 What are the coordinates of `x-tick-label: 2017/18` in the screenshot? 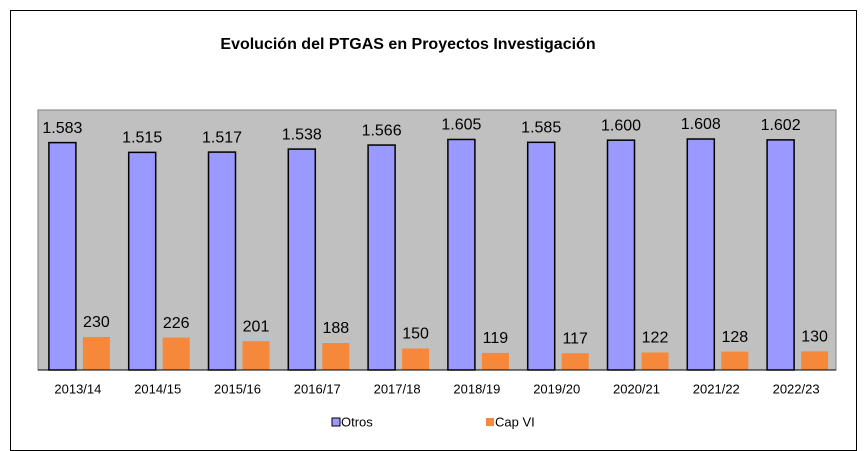 It's located at (397, 388).